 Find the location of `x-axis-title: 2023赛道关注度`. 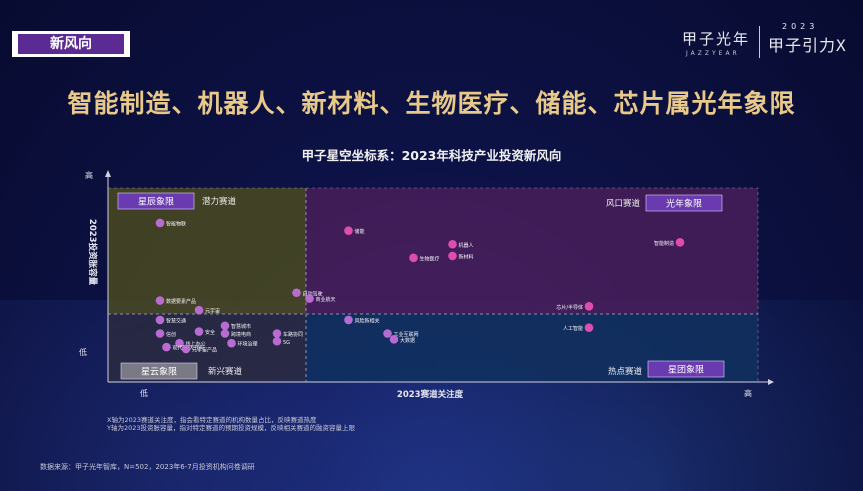

x-axis-title: 2023赛道关注度 is located at coordinates (430, 394).